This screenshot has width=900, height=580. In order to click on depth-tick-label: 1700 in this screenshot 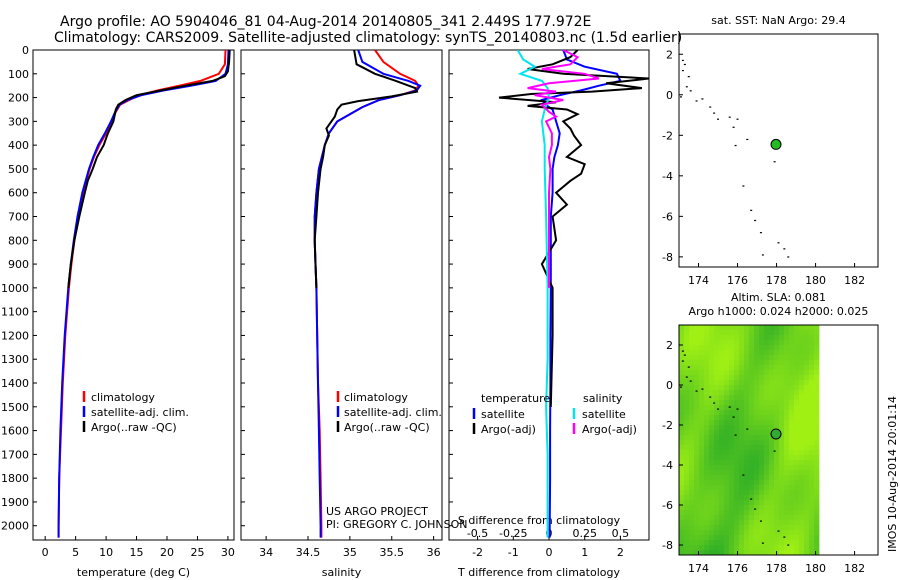, I will do `click(15, 454)`.